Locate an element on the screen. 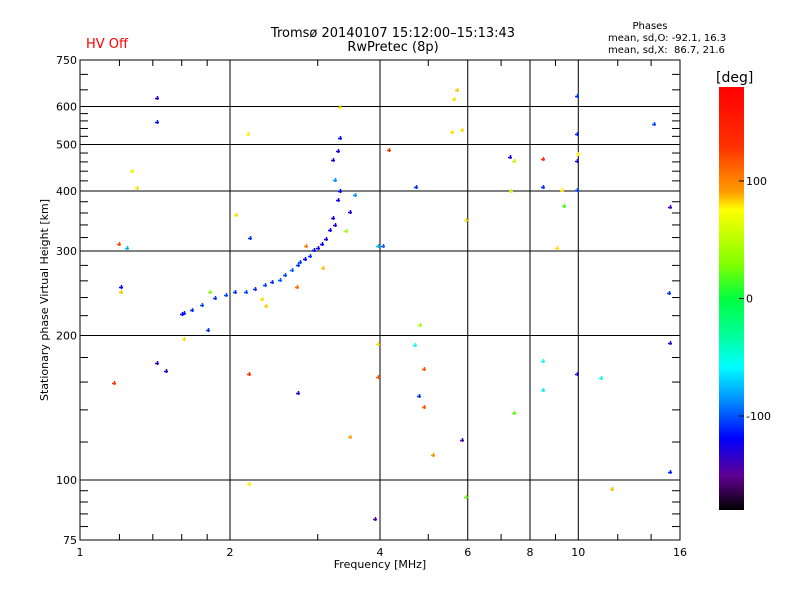 This screenshot has width=800, height=600. y-axis-label: Stationary phase Virtual Height [km] is located at coordinates (44, 300).